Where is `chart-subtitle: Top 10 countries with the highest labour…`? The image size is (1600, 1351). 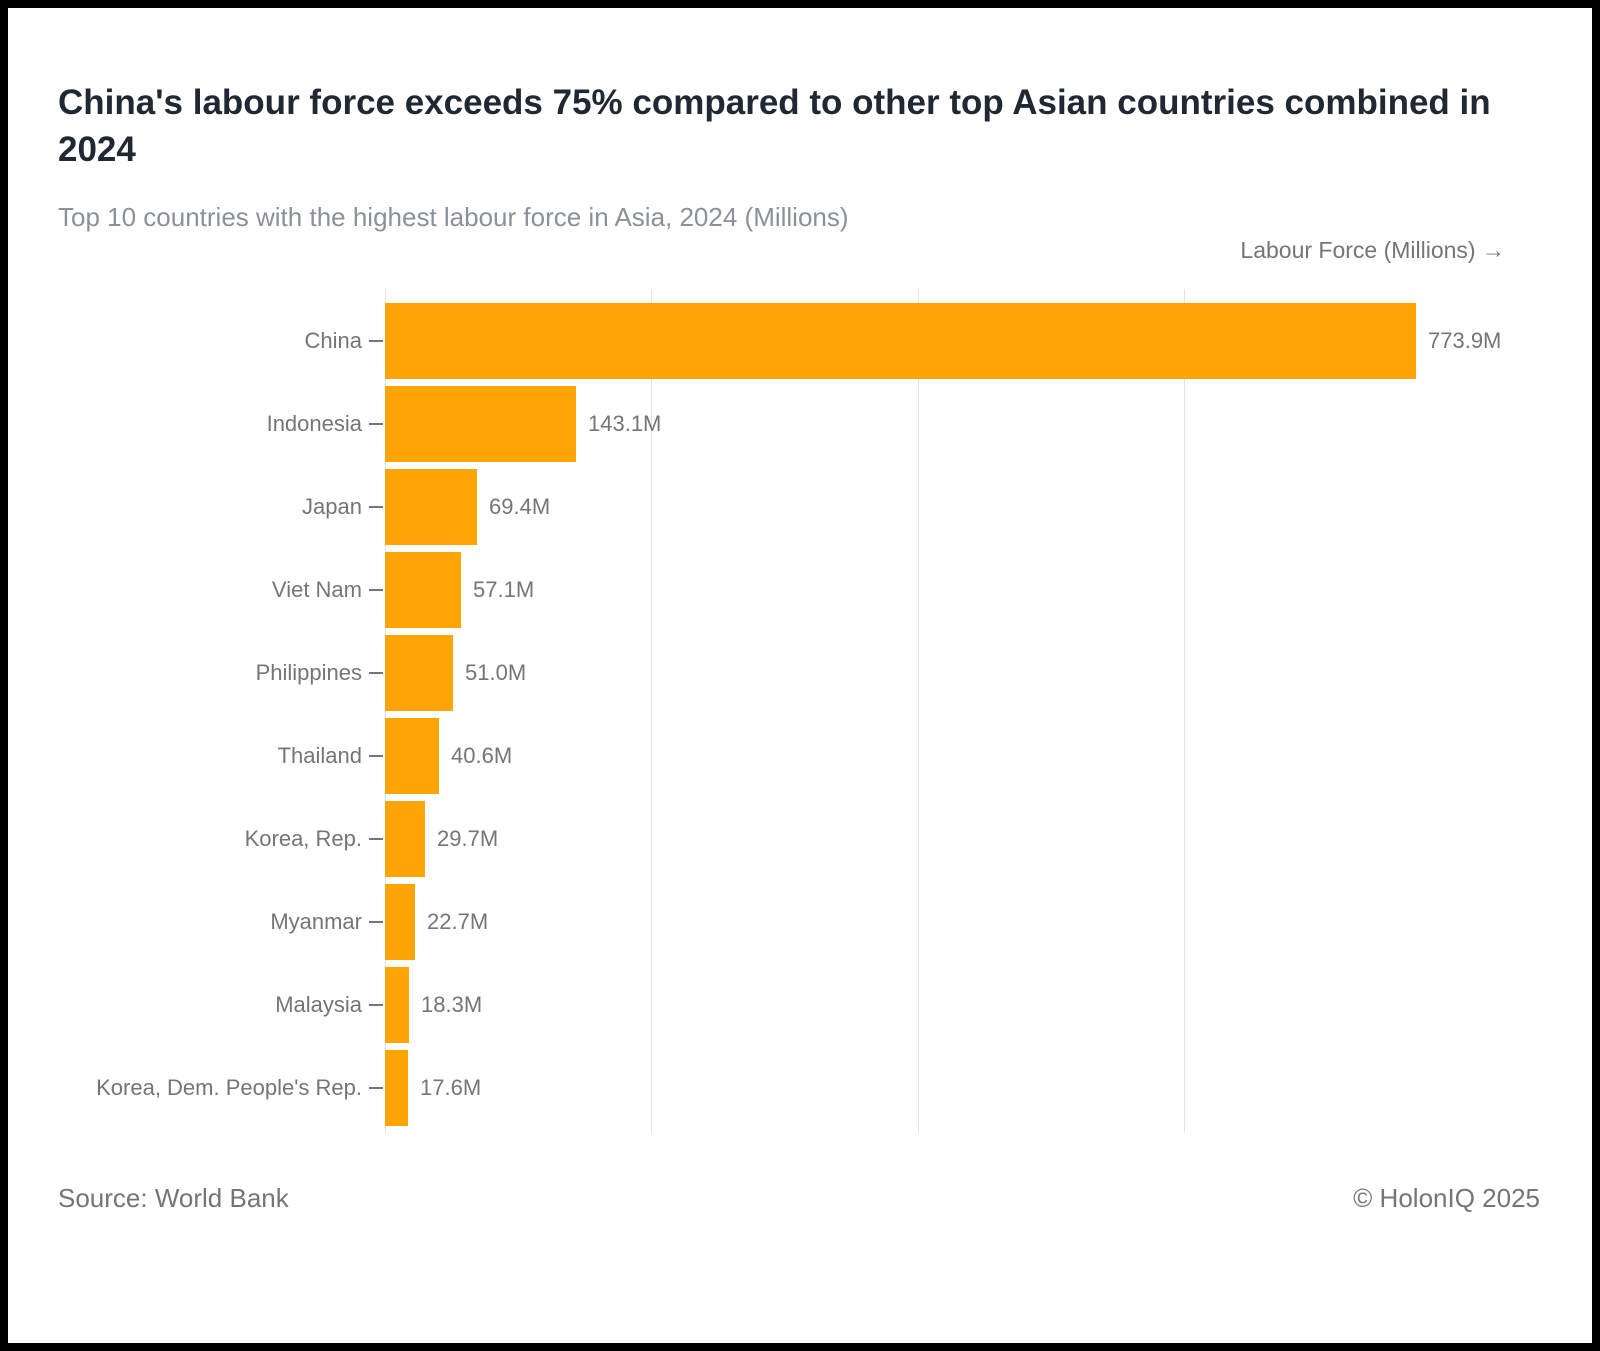 chart-subtitle: Top 10 countries with the highest labour… is located at coordinates (453, 217).